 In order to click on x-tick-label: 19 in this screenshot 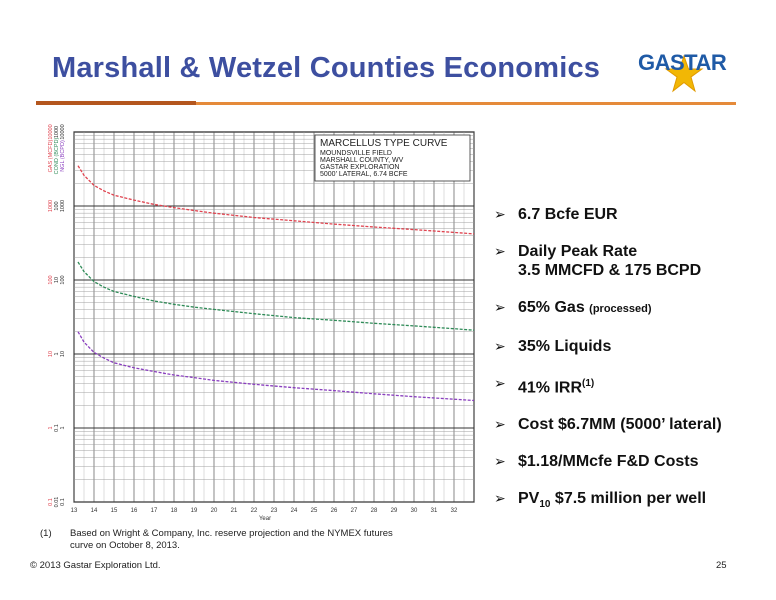, I will do `click(194, 511)`.